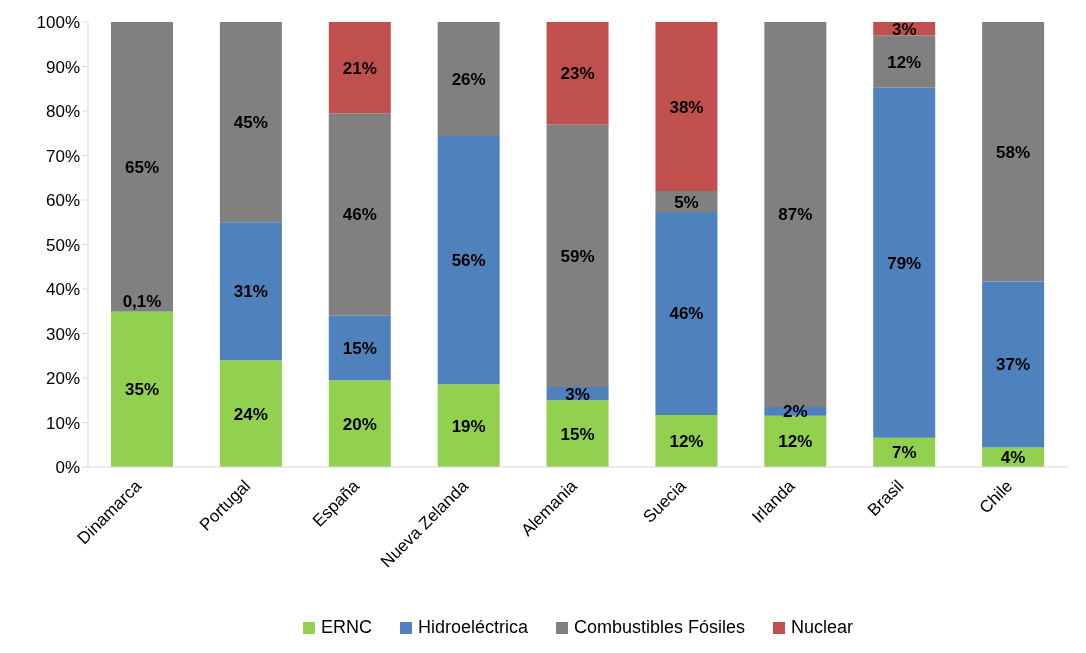  I want to click on data-label: 37%, so click(1013, 365).